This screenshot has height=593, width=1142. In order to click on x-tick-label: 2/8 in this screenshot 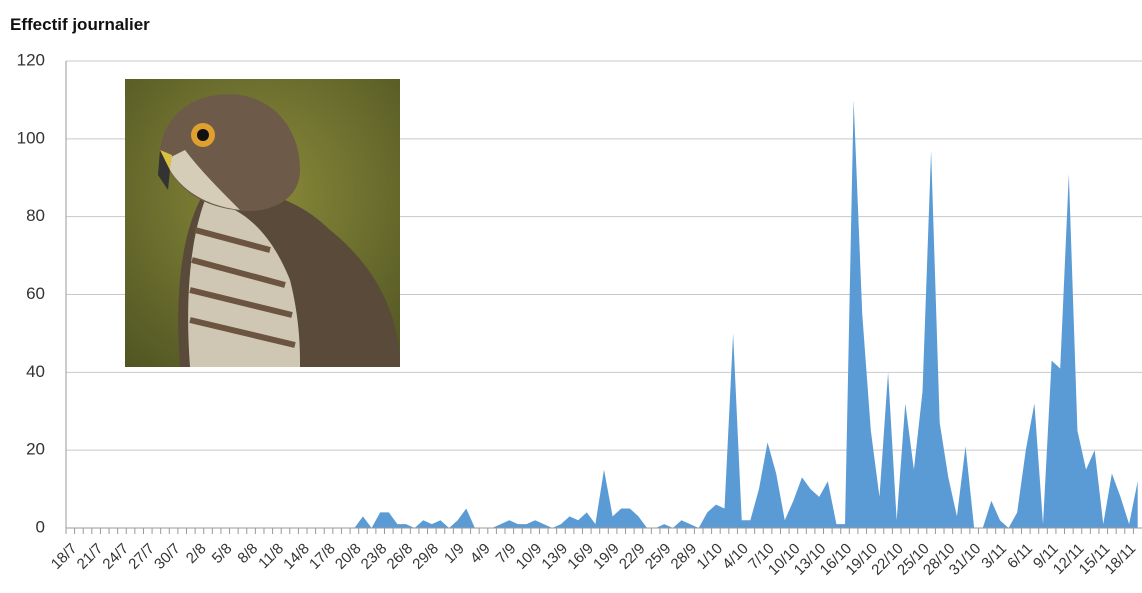, I will do `click(196, 553)`.